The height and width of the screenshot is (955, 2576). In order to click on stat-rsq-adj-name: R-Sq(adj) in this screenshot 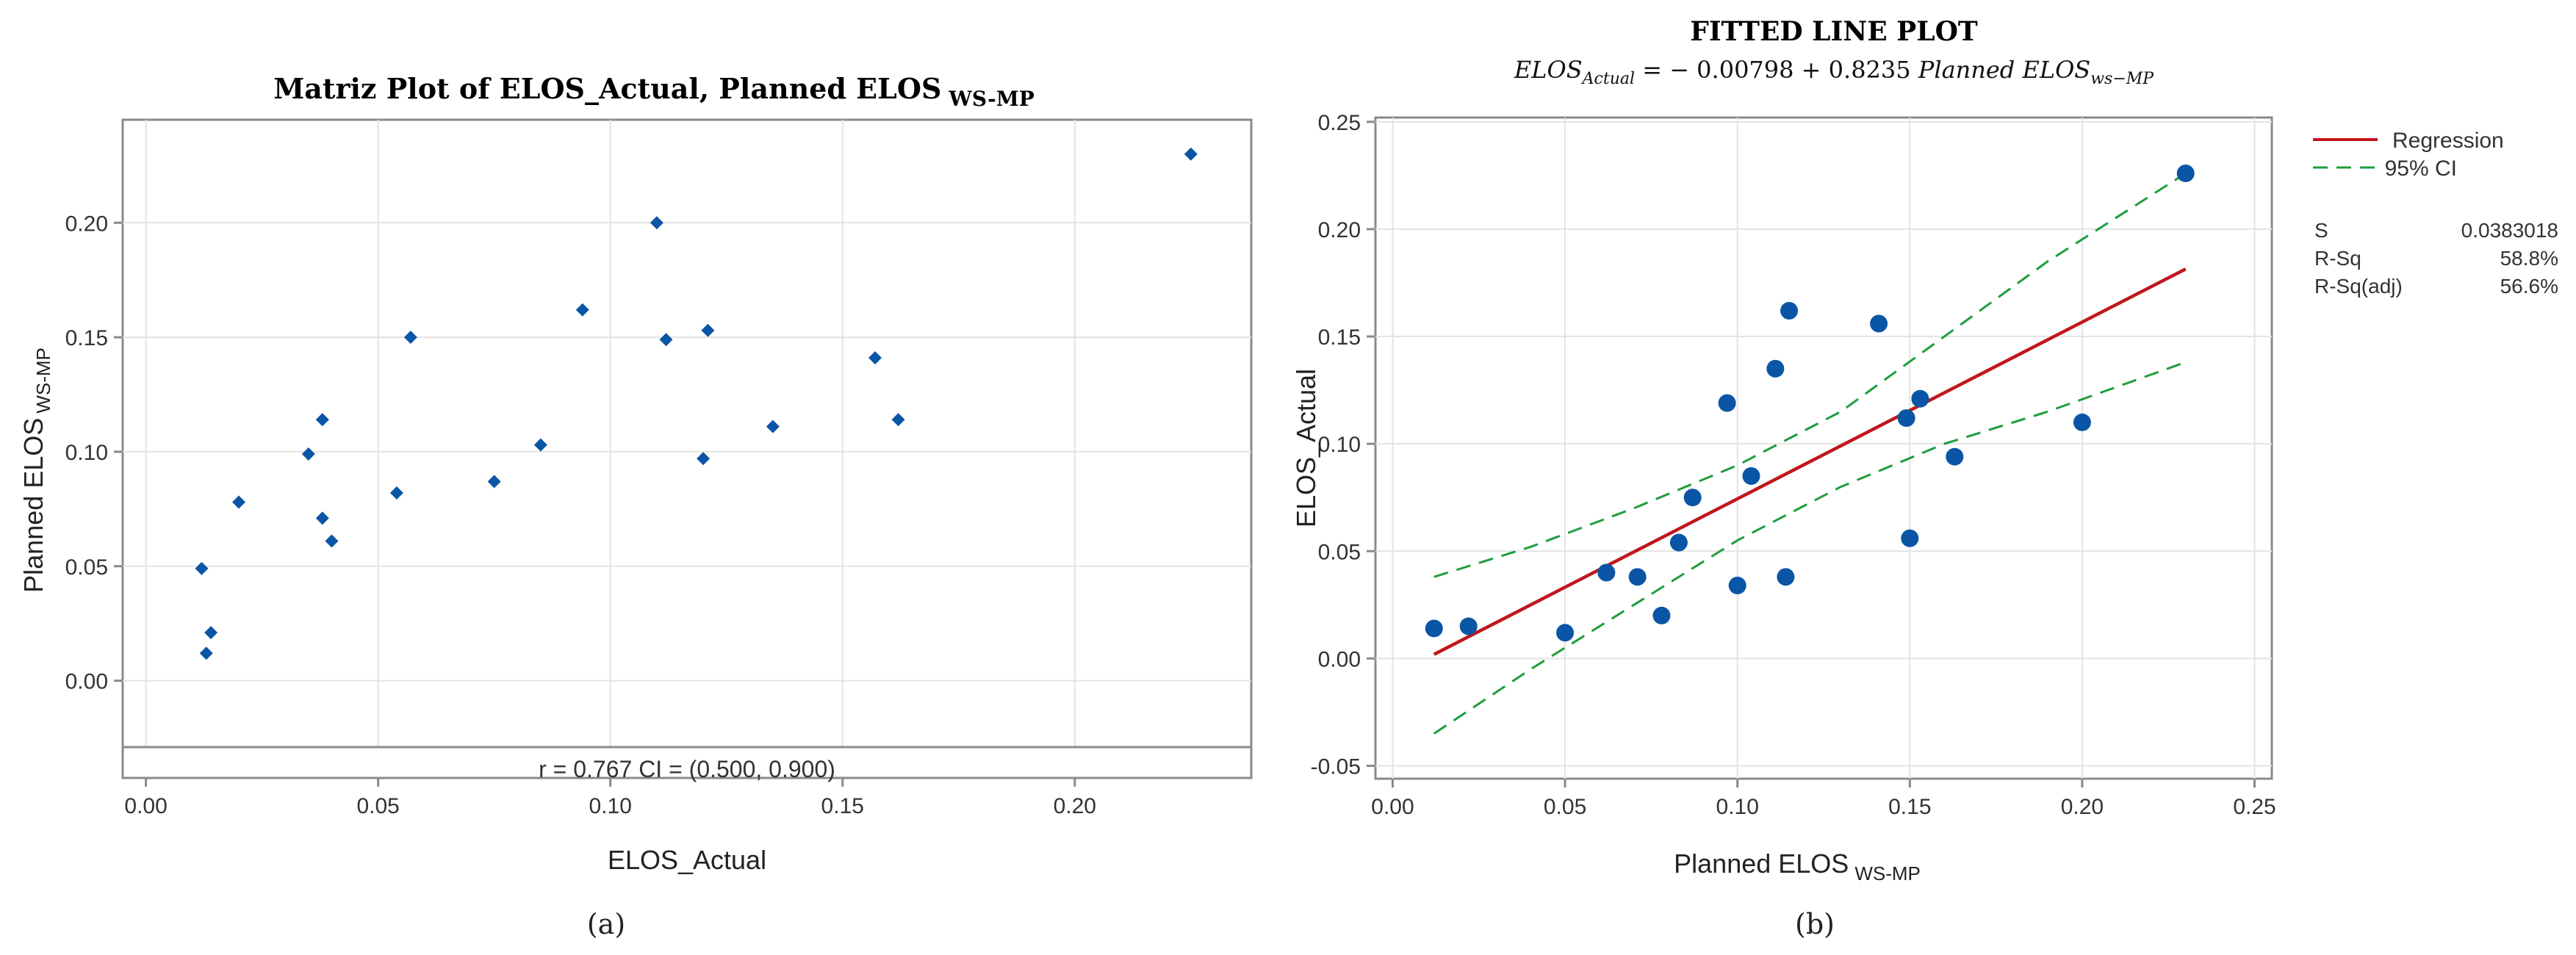, I will do `click(2358, 287)`.